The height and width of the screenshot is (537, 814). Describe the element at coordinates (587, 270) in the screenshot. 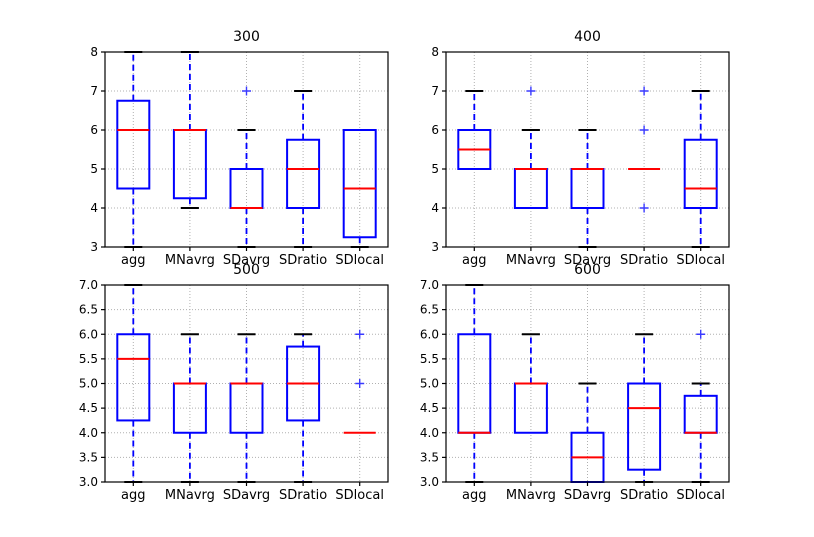

I see `subplot-title-600: 600` at that location.